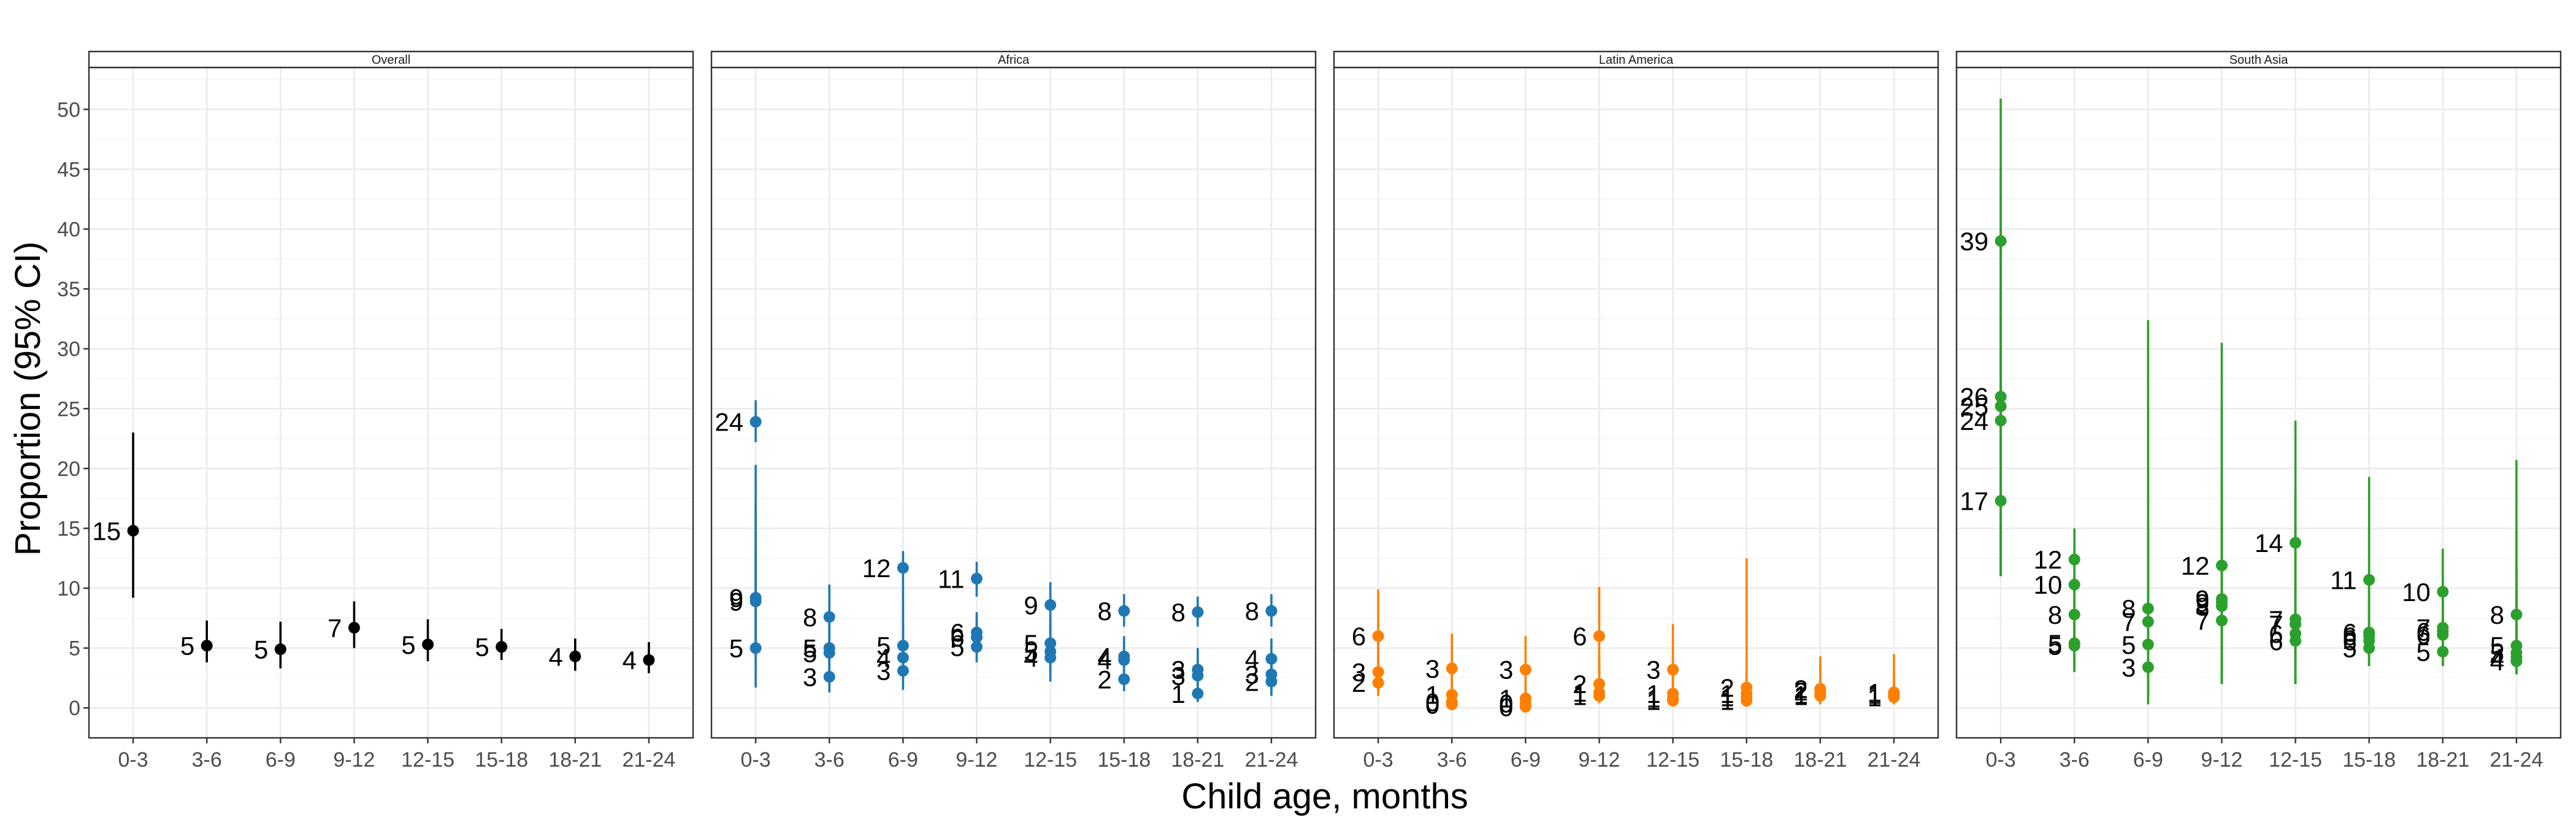 This screenshot has width=2576, height=828. What do you see at coordinates (68, 229) in the screenshot?
I see `y-tick-label: 40` at bounding box center [68, 229].